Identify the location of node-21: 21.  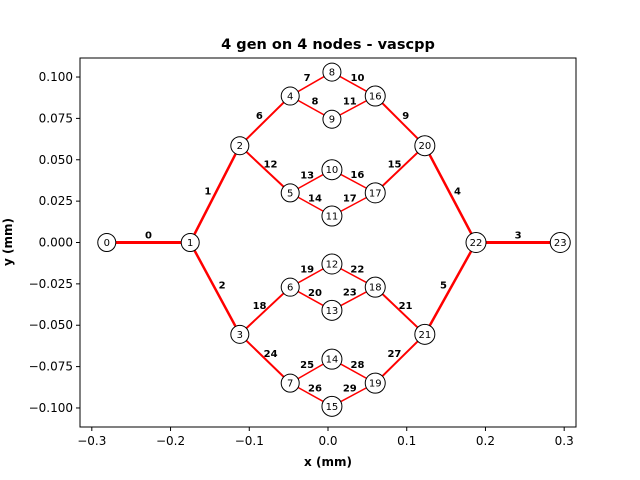
(425, 334).